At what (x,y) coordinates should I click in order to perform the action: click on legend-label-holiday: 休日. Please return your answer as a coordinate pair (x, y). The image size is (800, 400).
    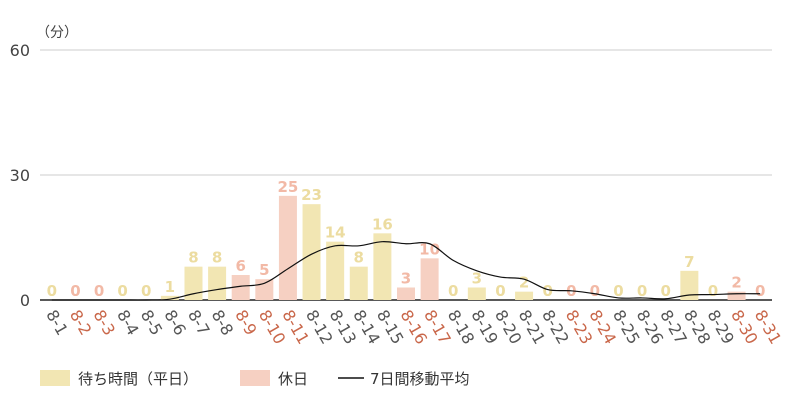
    Looking at the image, I should click on (293, 379).